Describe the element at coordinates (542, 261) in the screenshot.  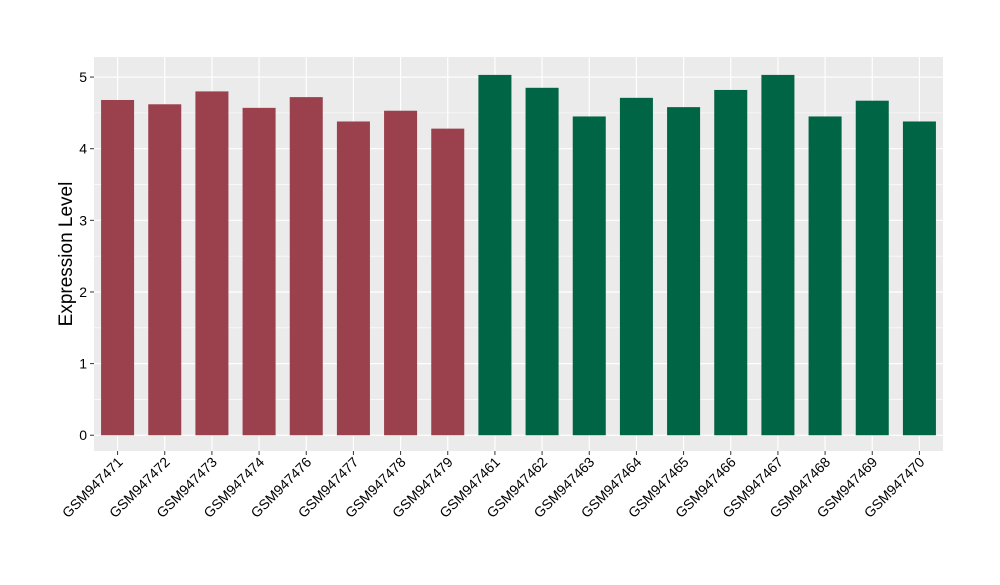
I see `bar-GSM947462` at that location.